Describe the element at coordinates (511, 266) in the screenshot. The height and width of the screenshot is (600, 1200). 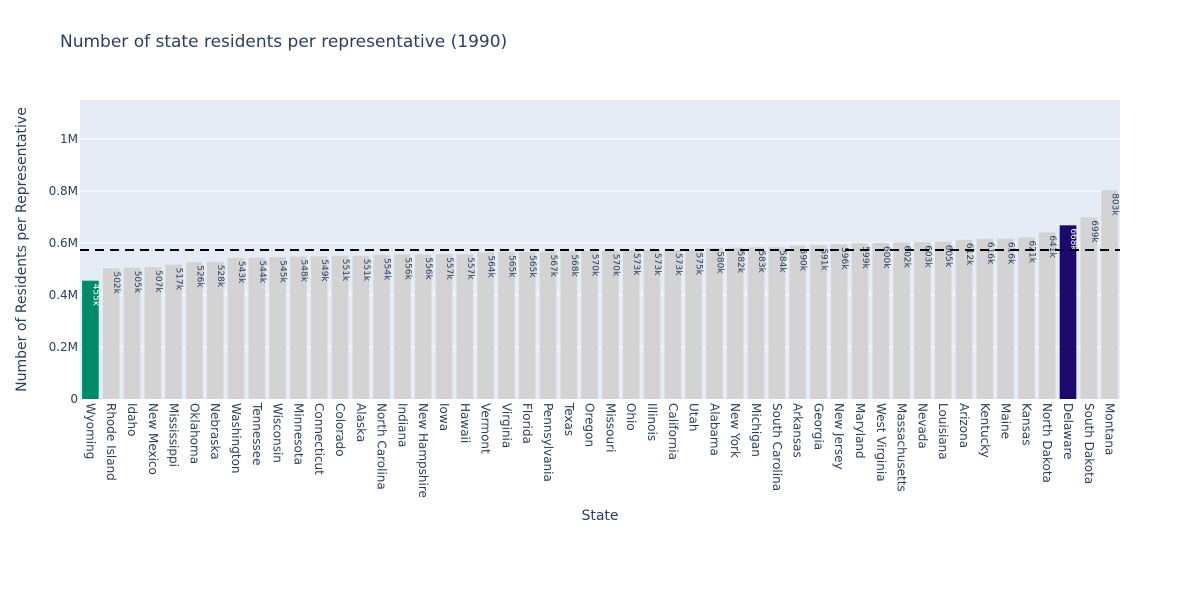
I see `bar-value-label: 565k` at that location.